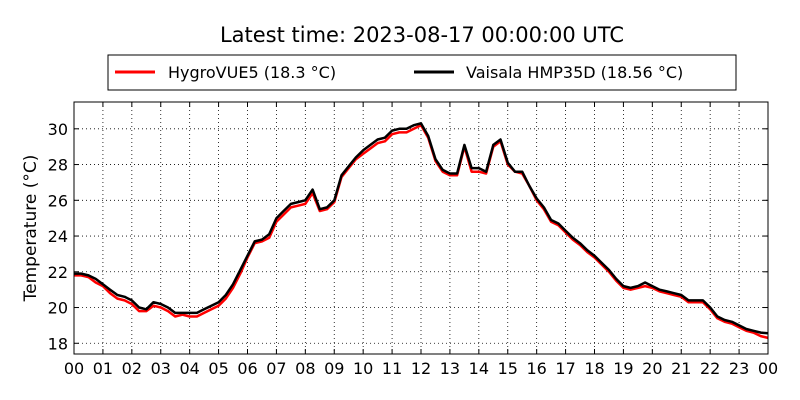 The width and height of the screenshot is (800, 400). Describe the element at coordinates (392, 368) in the screenshot. I see `x-tick-label: 11` at that location.